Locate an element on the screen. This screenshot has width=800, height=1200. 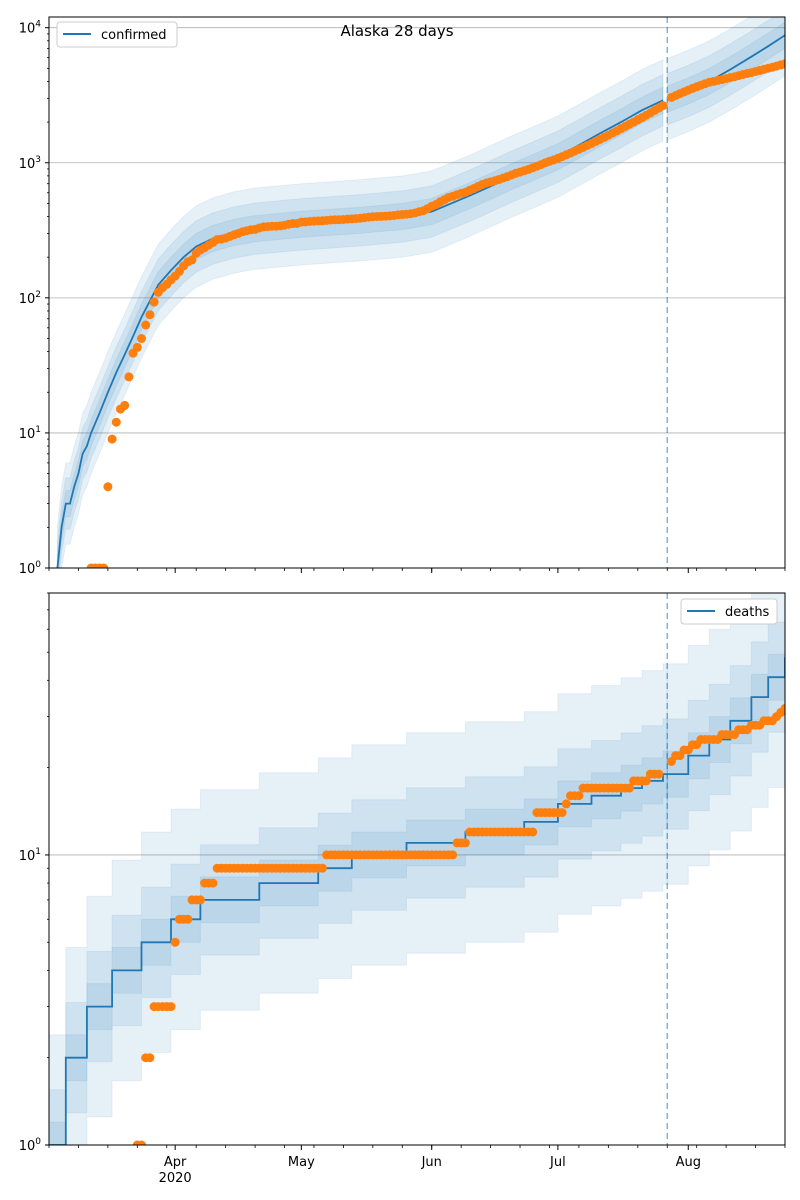
y-tick-label: 10³ is located at coordinates (30, 163).